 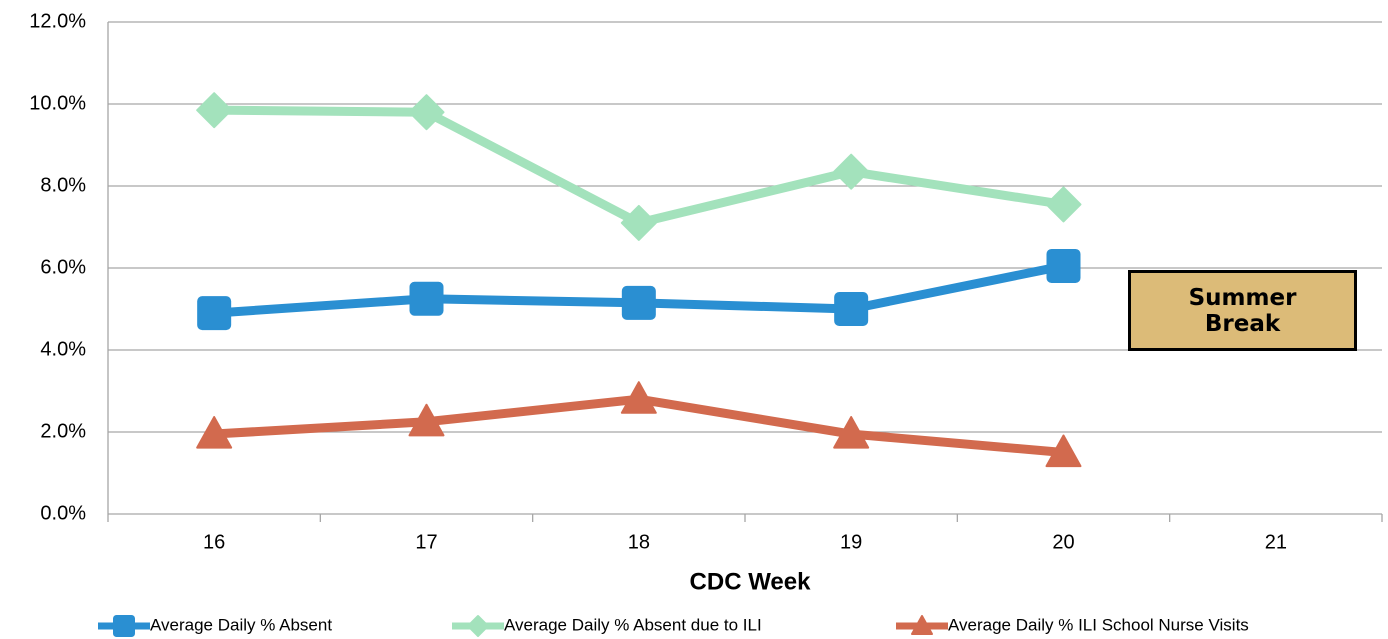 What do you see at coordinates (639, 542) in the screenshot?
I see `x-tick-label: 18` at bounding box center [639, 542].